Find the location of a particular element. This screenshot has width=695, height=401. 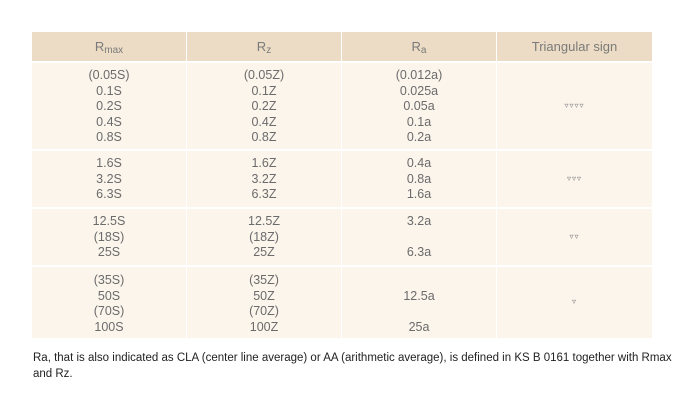

table-cell: (0.05S) is located at coordinates (109, 75).